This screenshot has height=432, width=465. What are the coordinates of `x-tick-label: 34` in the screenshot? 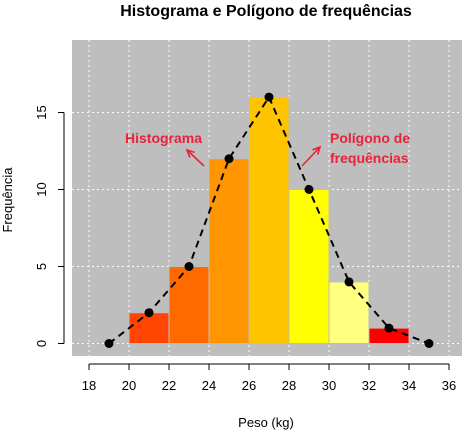 It's located at (409, 385).